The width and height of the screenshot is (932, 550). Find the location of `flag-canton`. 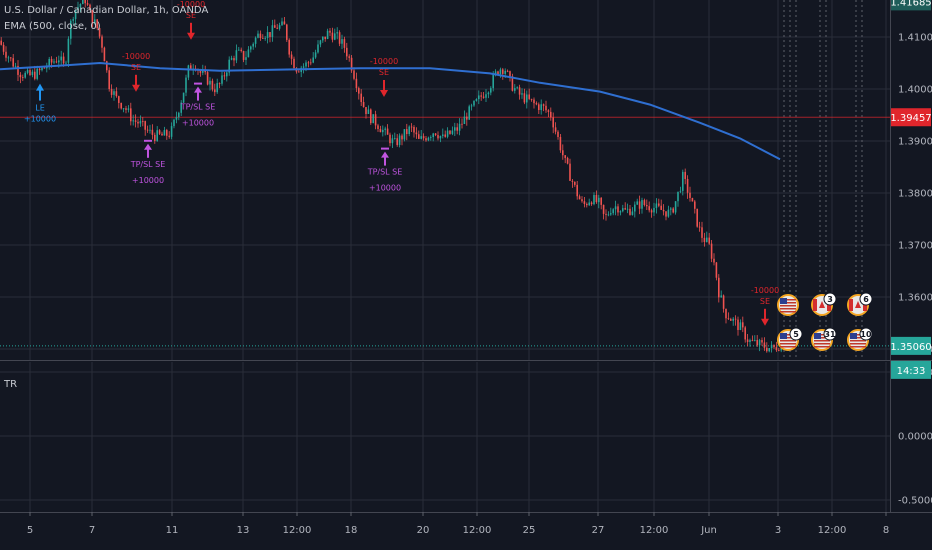

flag-canton is located at coordinates (853, 336).